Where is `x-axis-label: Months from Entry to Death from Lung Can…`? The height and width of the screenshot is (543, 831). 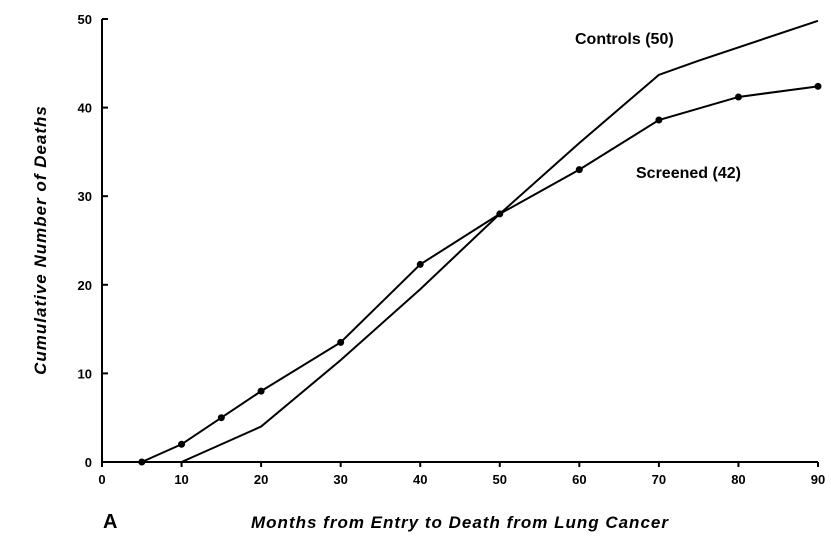
x-axis-label: Months from Entry to Death from Lung Can… is located at coordinates (460, 522).